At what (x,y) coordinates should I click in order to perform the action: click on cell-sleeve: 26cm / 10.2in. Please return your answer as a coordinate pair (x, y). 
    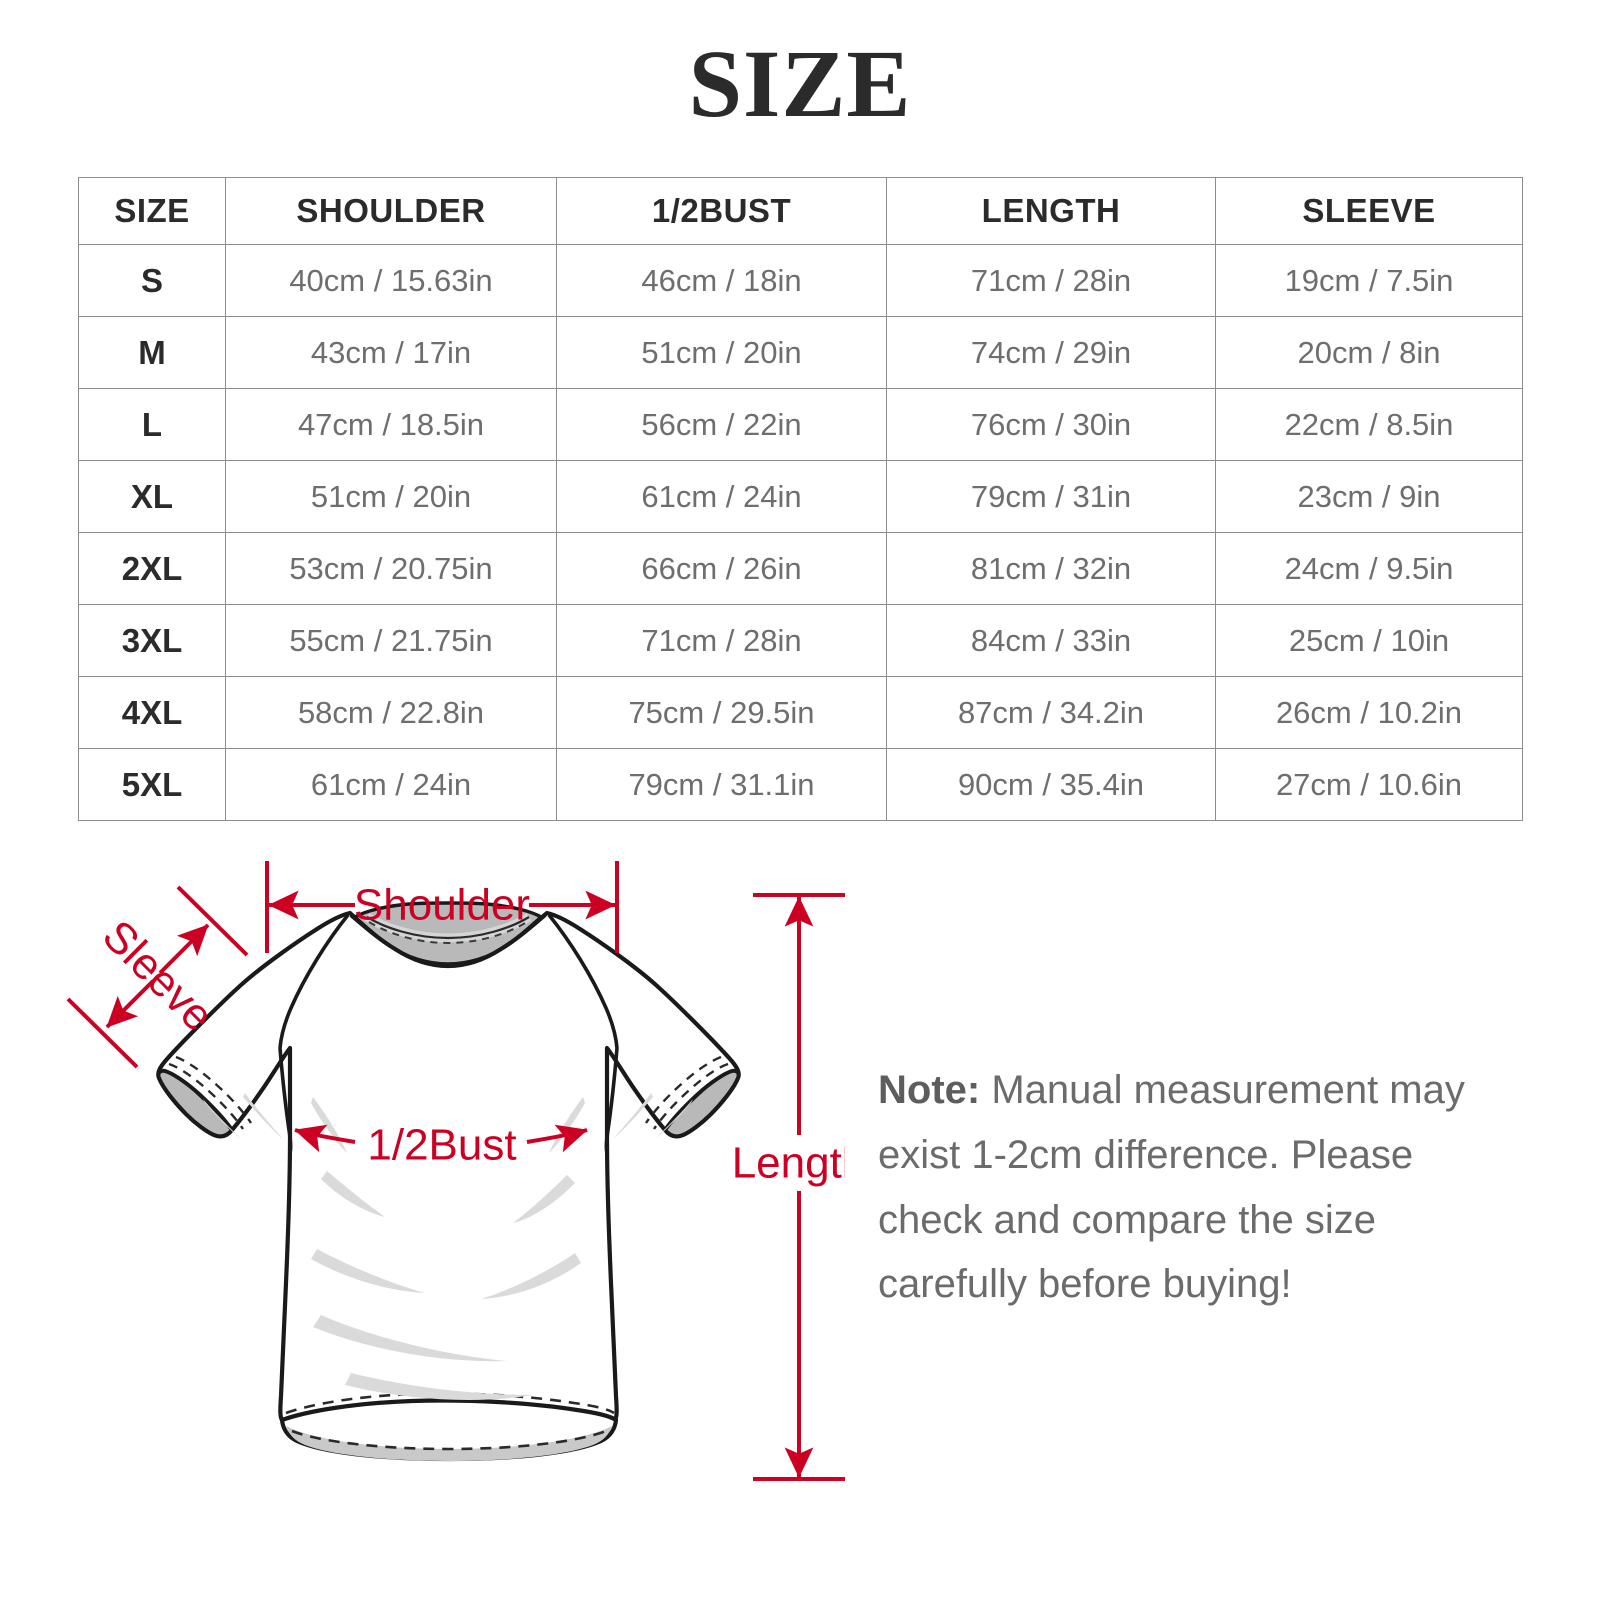
    Looking at the image, I should click on (1369, 712).